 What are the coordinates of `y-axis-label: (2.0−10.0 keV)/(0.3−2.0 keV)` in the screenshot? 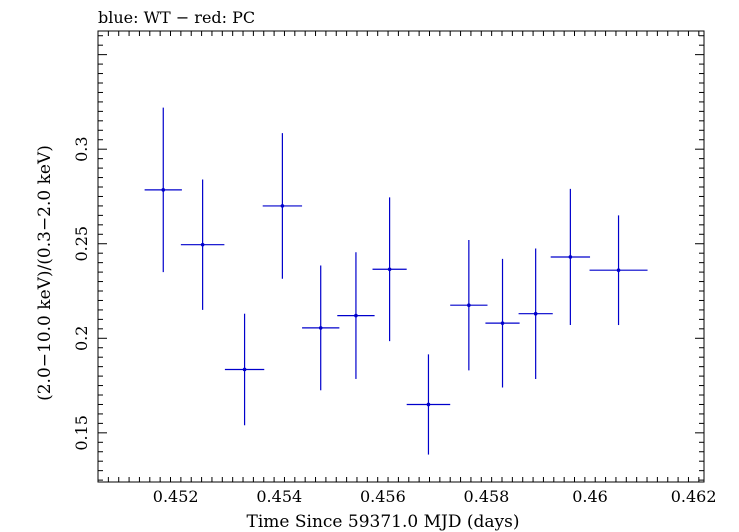 It's located at (45, 273).